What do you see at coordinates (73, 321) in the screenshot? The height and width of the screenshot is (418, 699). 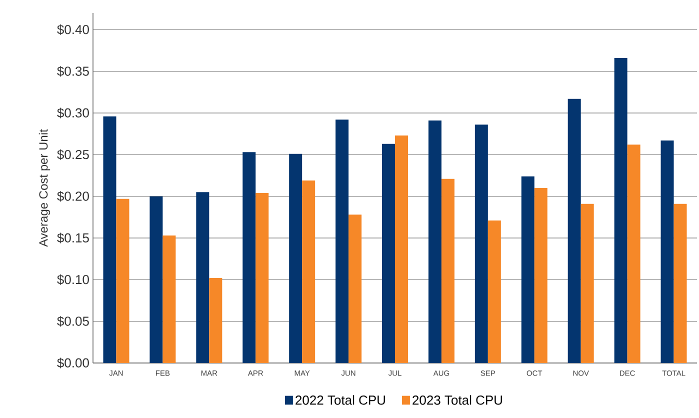 I see `y-tick-label: $0.05` at bounding box center [73, 321].